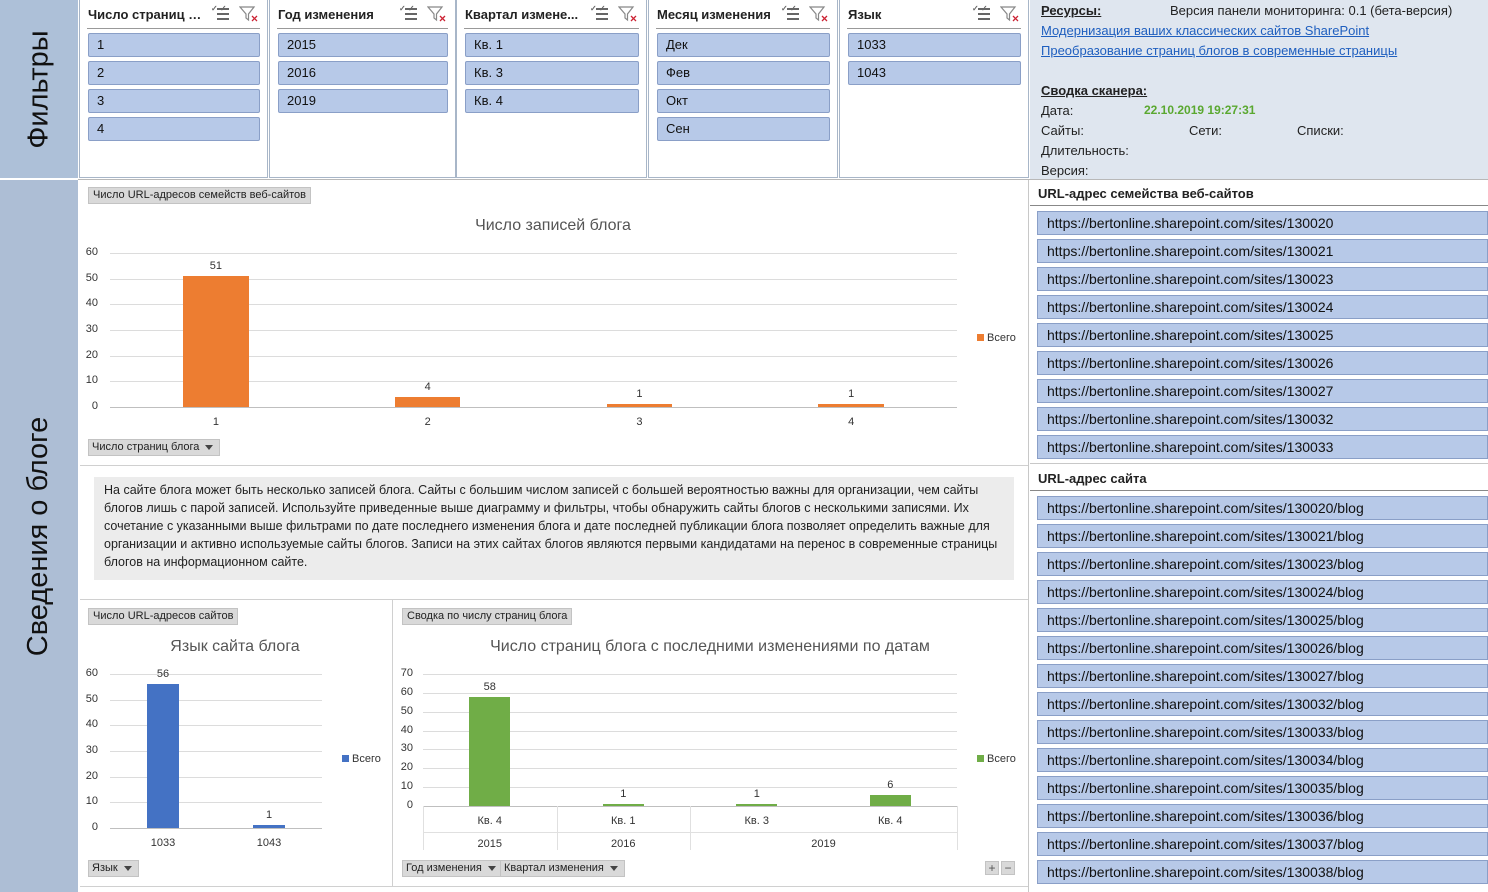 This screenshot has height=892, width=1488. What do you see at coordinates (174, 45) in the screenshot?
I see `slicer-item: 1` at bounding box center [174, 45].